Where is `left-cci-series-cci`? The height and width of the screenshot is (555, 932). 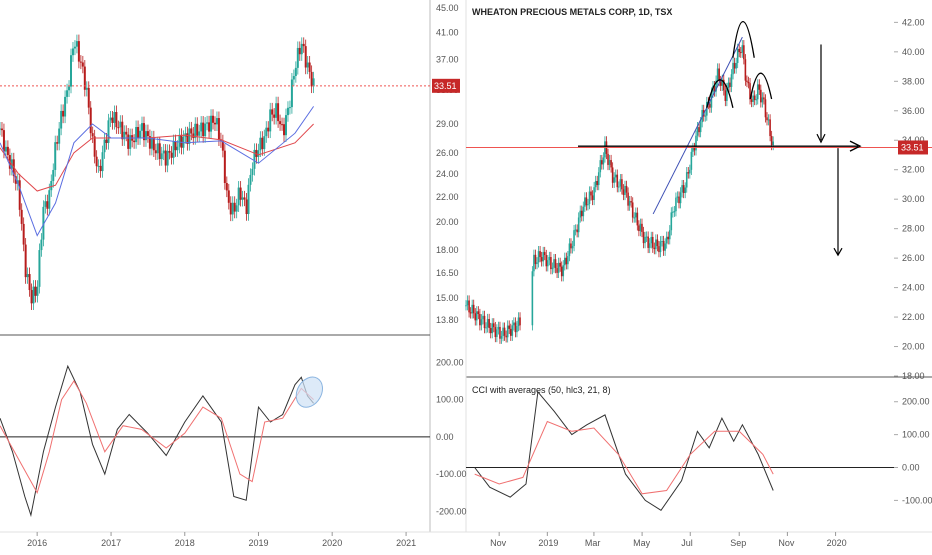
left-cci-series-cci is located at coordinates (157, 441).